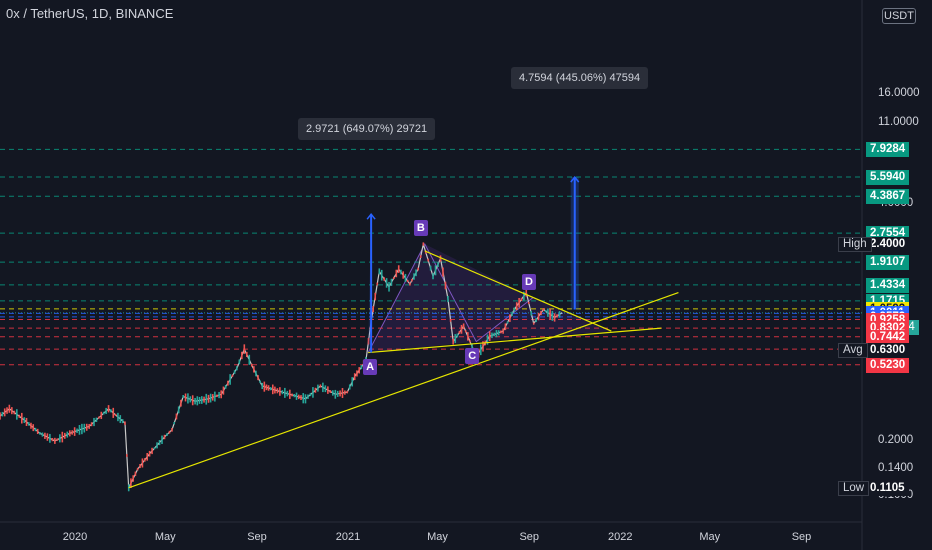 The height and width of the screenshot is (550, 932). What do you see at coordinates (896, 468) in the screenshot?
I see `y-tick-label: 0.1400` at bounding box center [896, 468].